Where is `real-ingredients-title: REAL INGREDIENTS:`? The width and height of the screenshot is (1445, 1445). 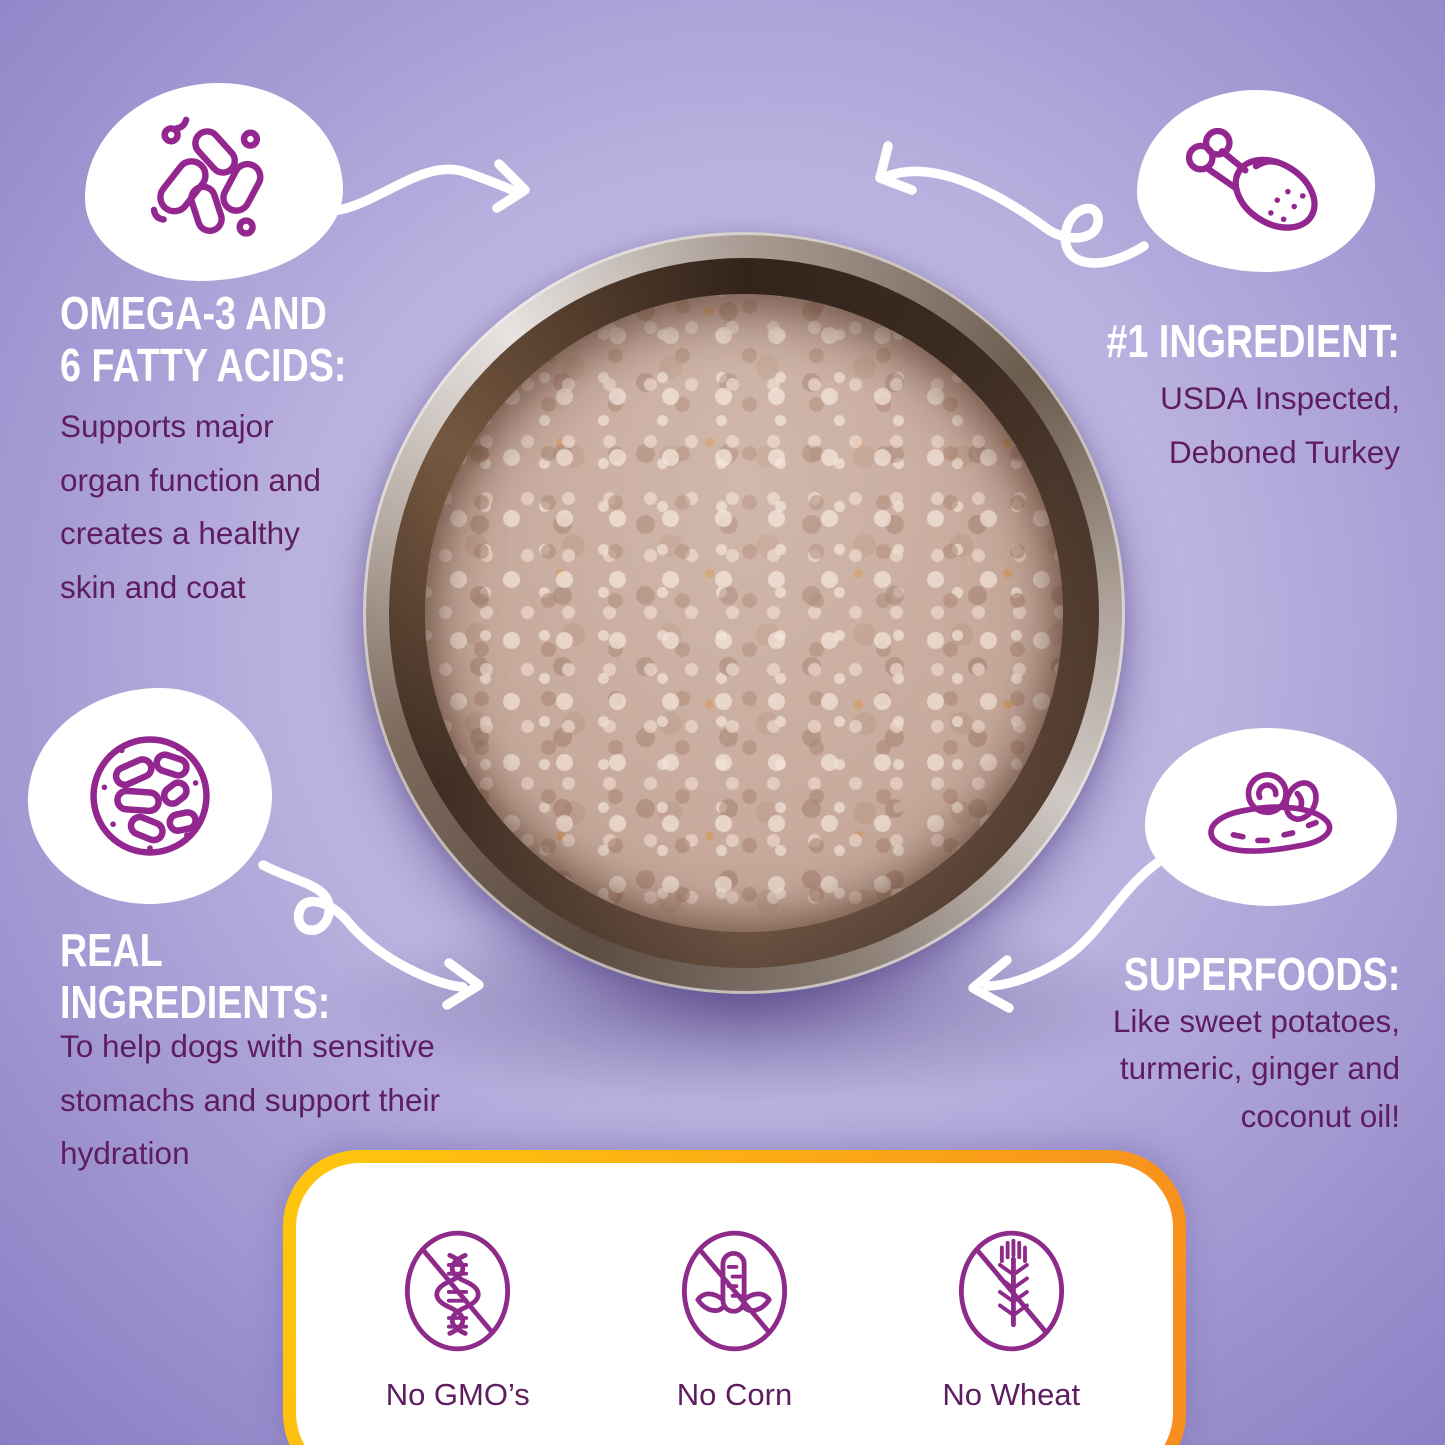 real-ingredients-title: REAL INGREDIENTS: is located at coordinates (195, 976).